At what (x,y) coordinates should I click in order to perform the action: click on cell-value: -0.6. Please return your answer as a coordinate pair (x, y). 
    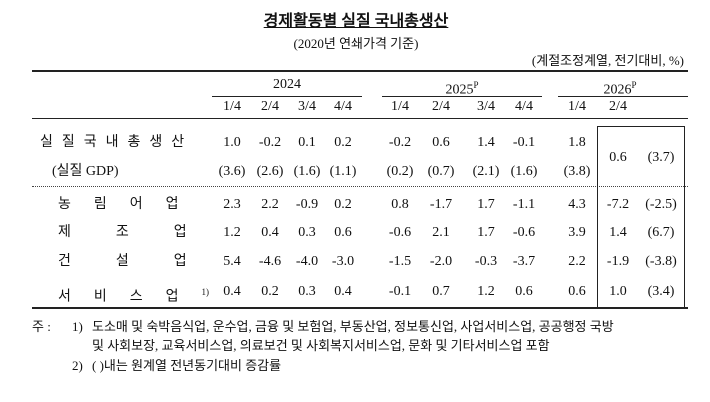
    Looking at the image, I should click on (524, 232).